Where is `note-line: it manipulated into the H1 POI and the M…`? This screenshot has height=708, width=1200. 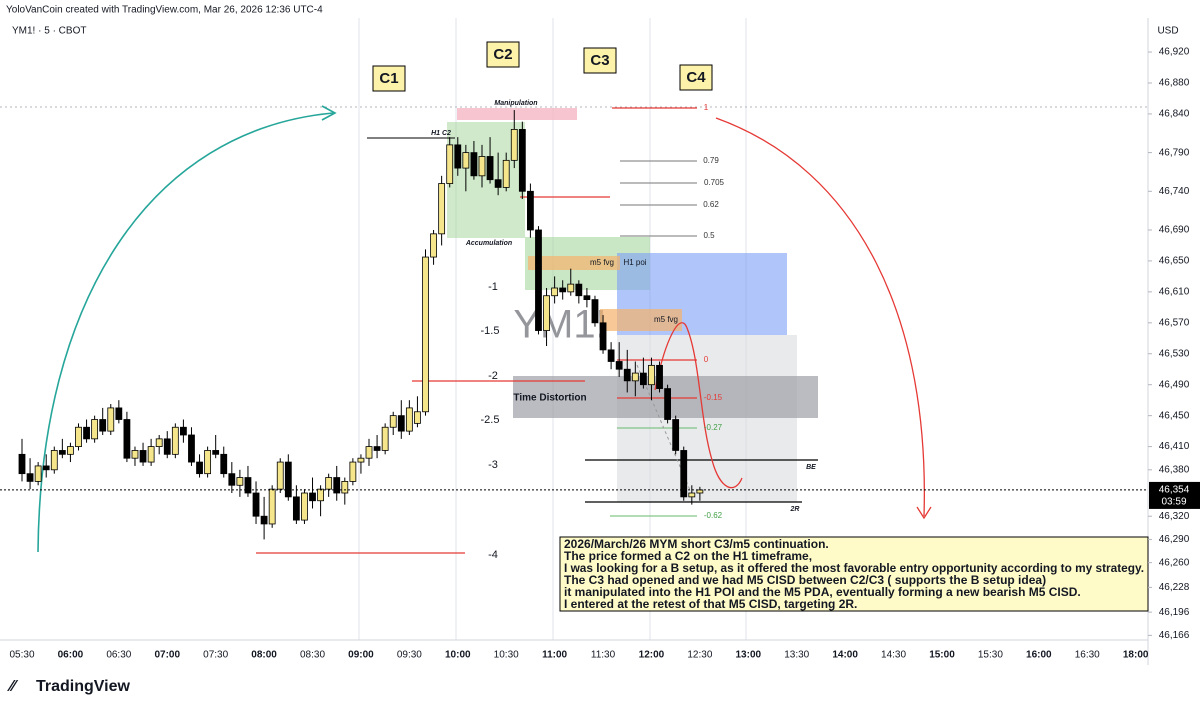 note-line: it manipulated into the H1 POI and the M… is located at coordinates (822, 592).